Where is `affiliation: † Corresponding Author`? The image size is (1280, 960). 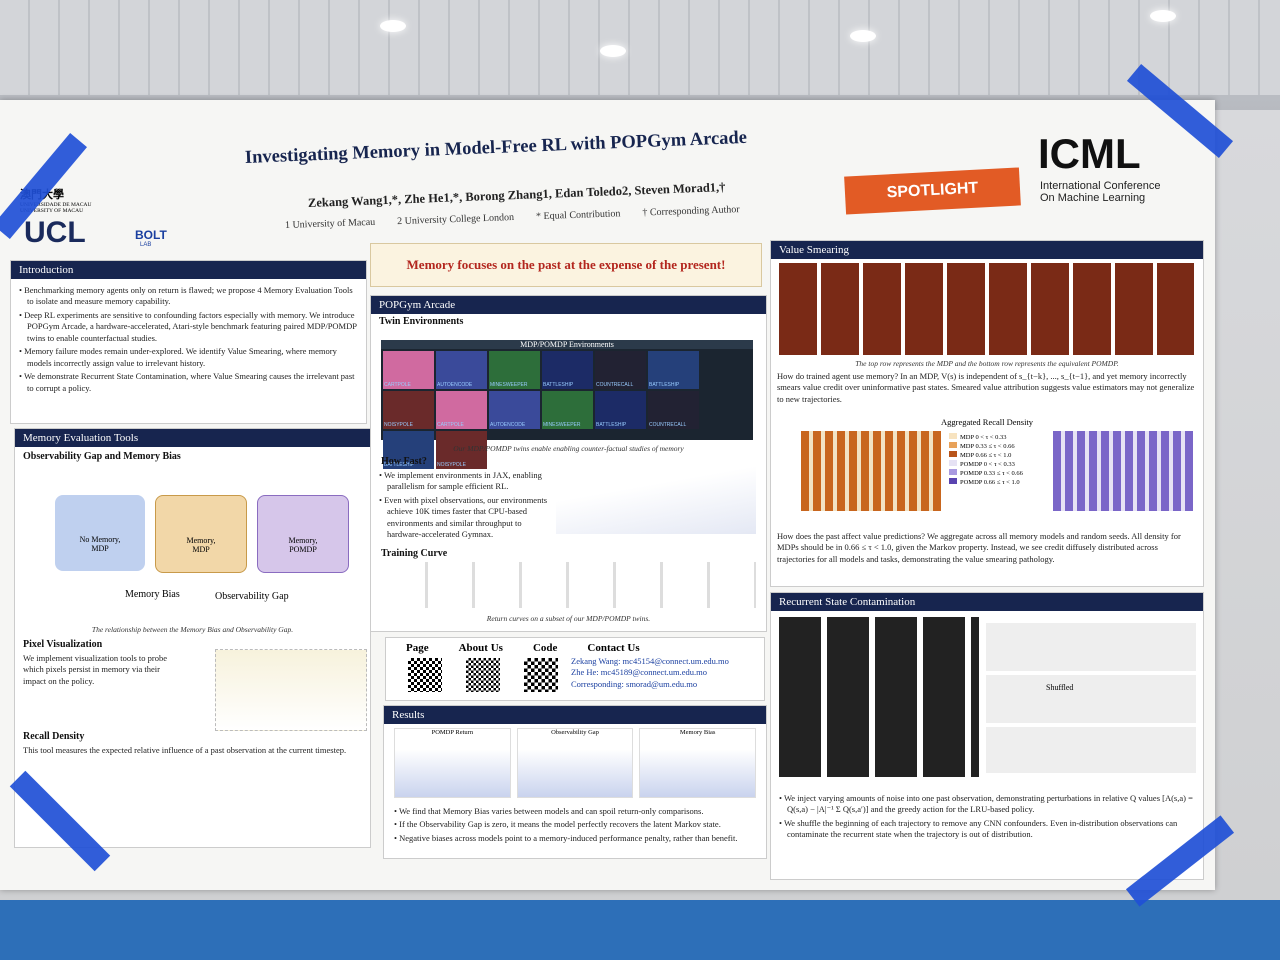
affiliation: † Corresponding Author is located at coordinates (691, 211).